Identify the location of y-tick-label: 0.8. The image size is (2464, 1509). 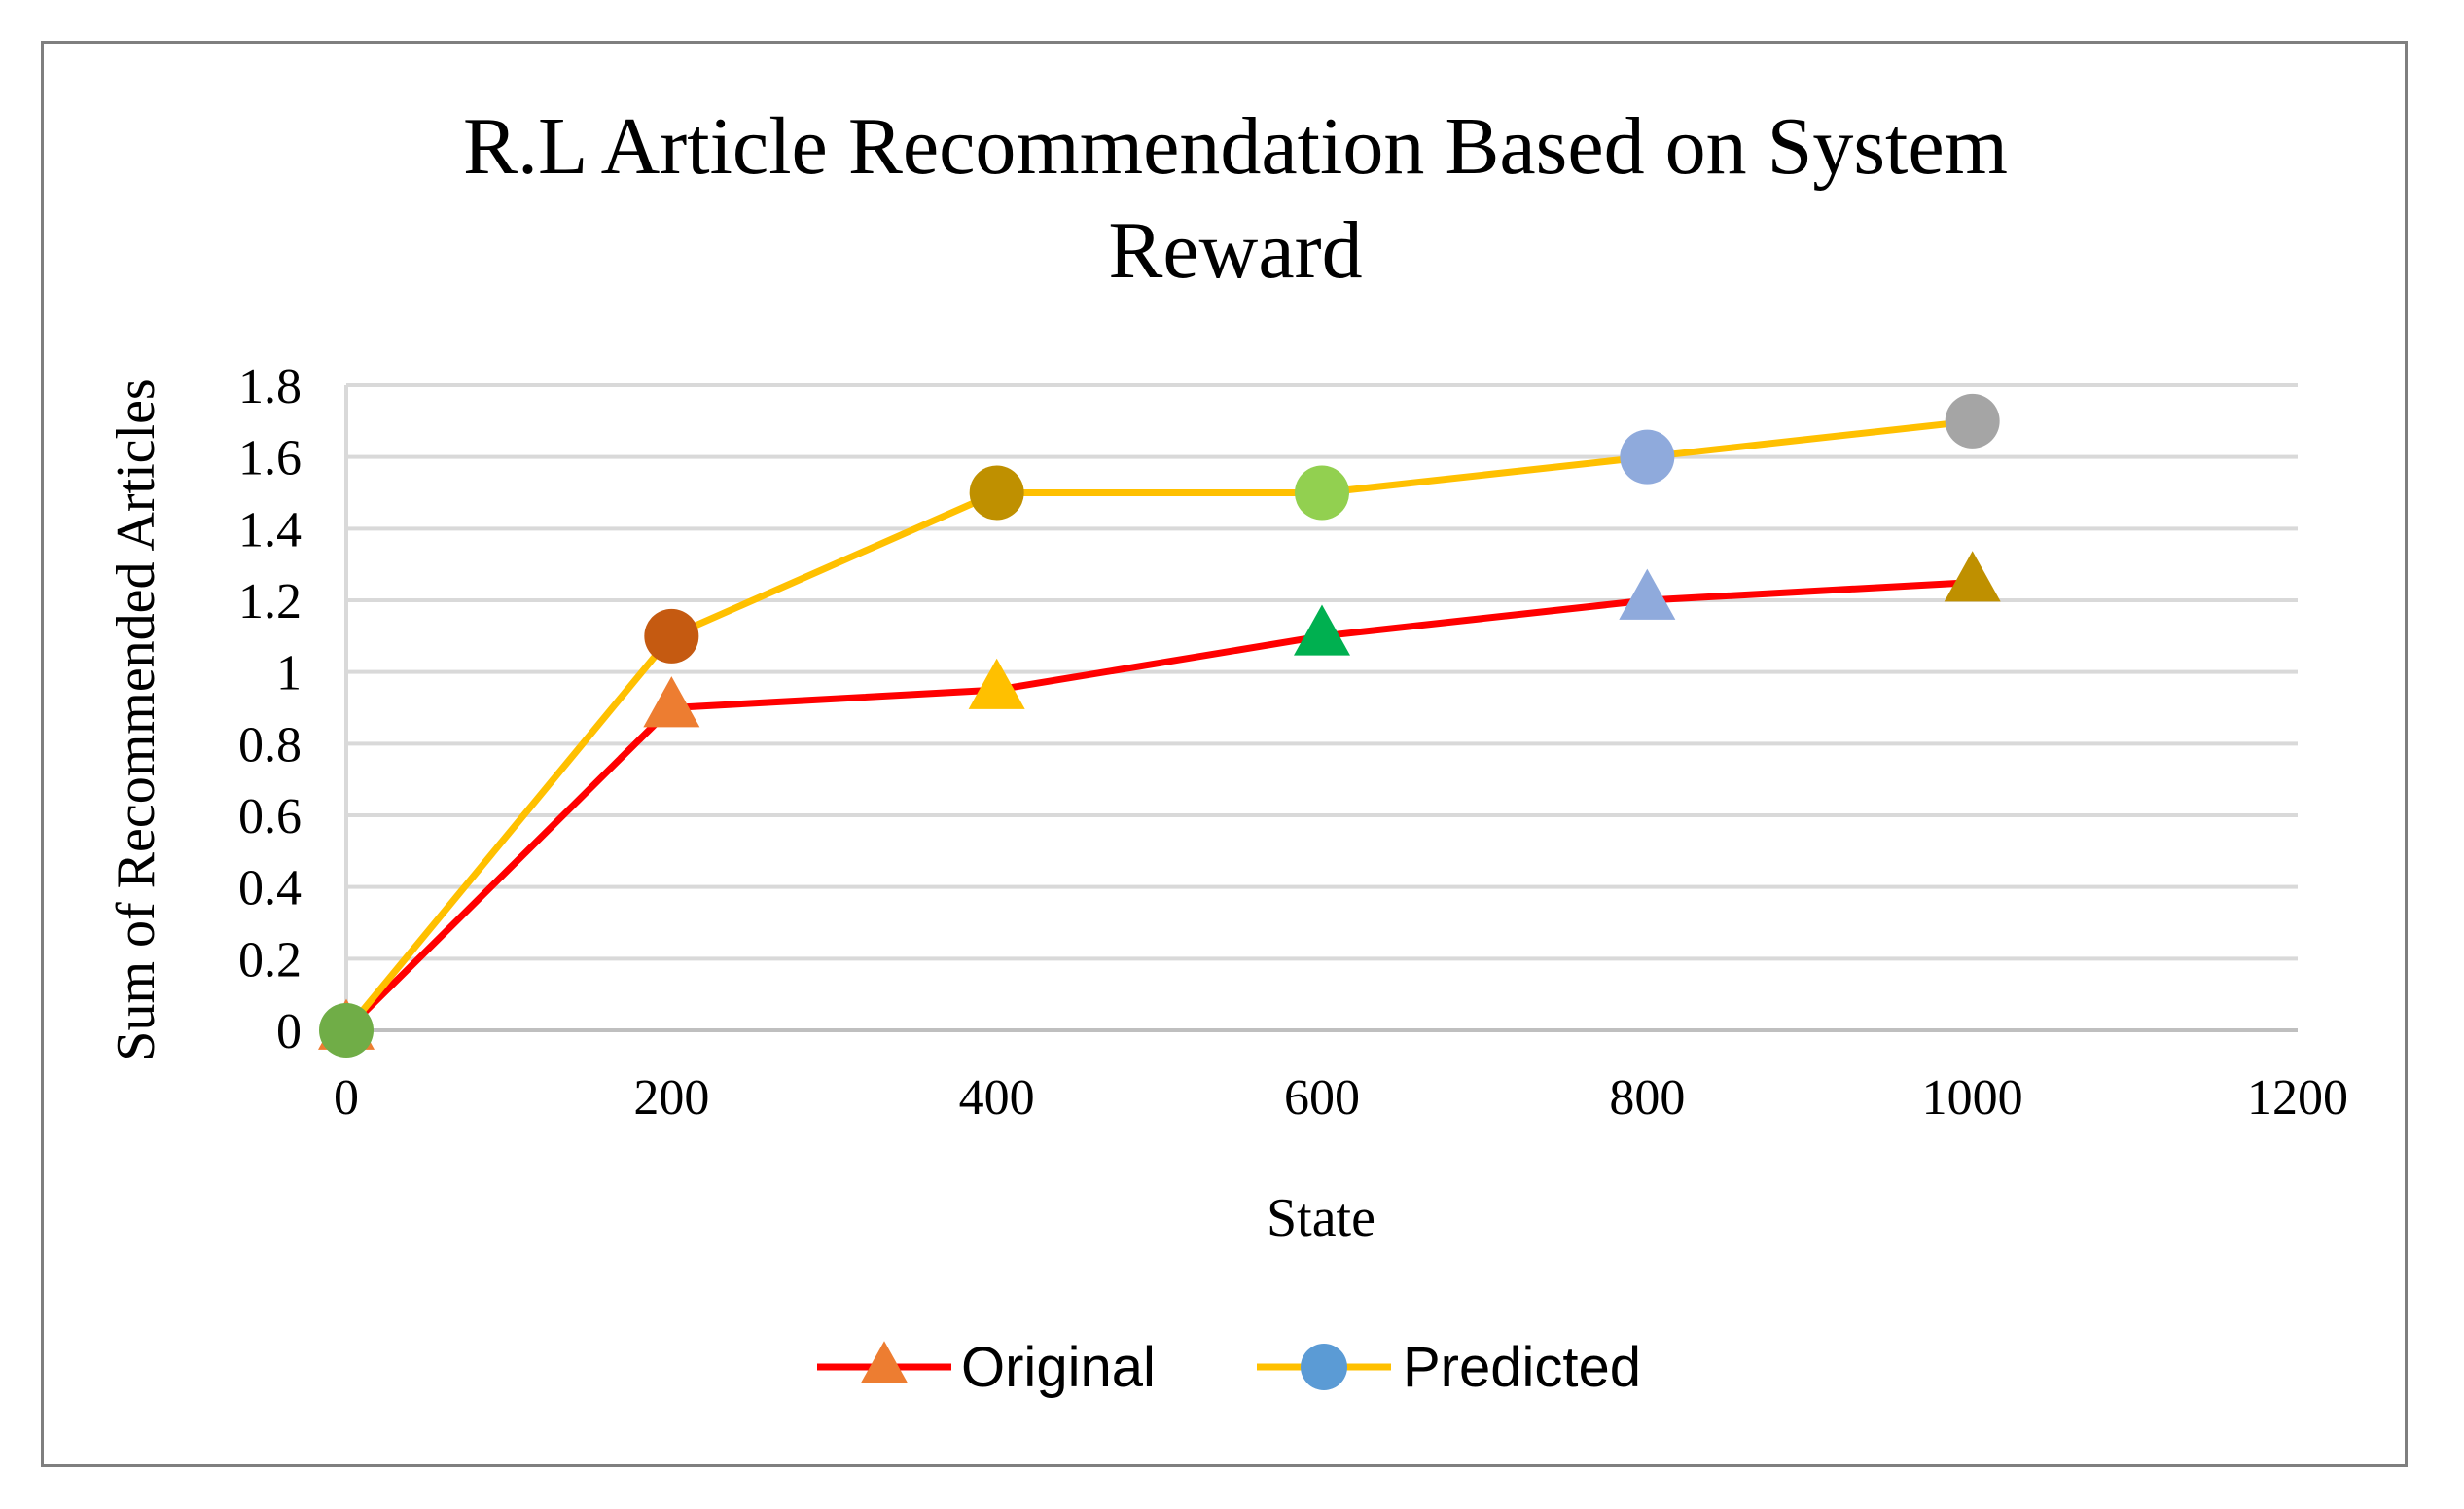
(270, 744).